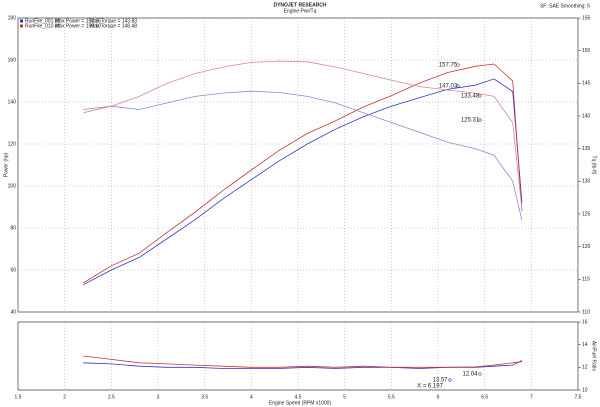  Describe the element at coordinates (78, 26) in the screenshot. I see `legend-power: Max Power = 158.10` at that location.